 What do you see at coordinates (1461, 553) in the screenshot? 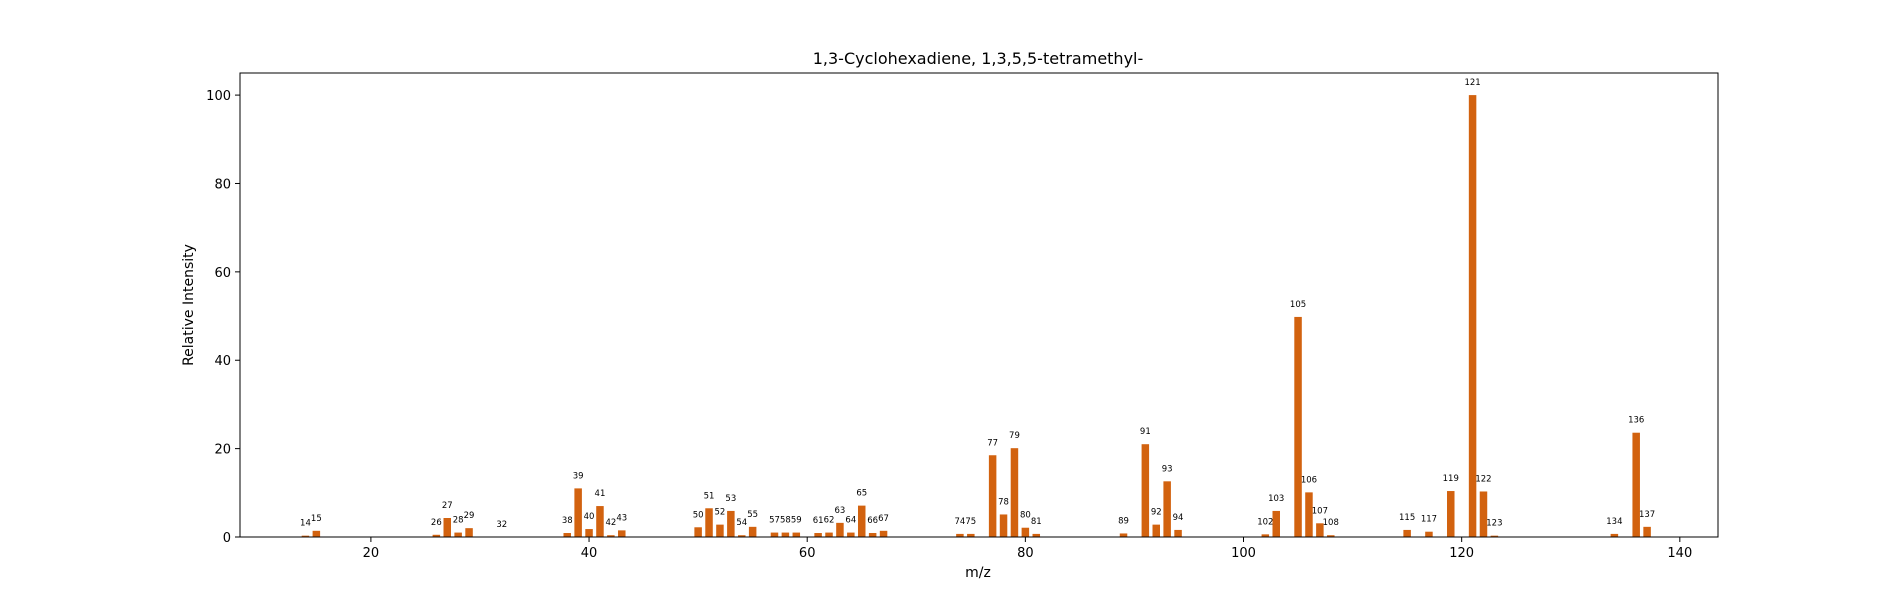
I see `x-tick-label: 120` at bounding box center [1461, 553].